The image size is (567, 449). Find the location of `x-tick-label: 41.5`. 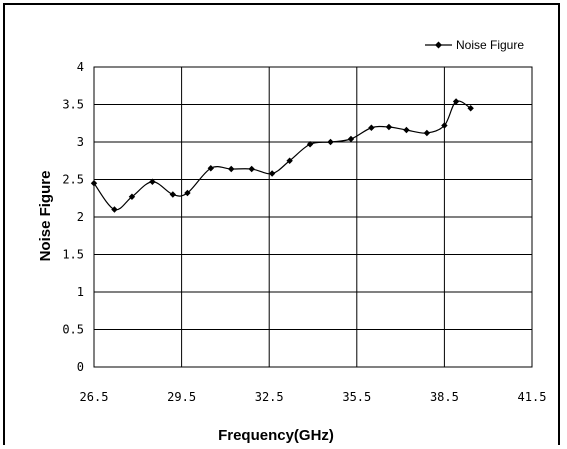

x-tick-label: 41.5 is located at coordinates (532, 397).